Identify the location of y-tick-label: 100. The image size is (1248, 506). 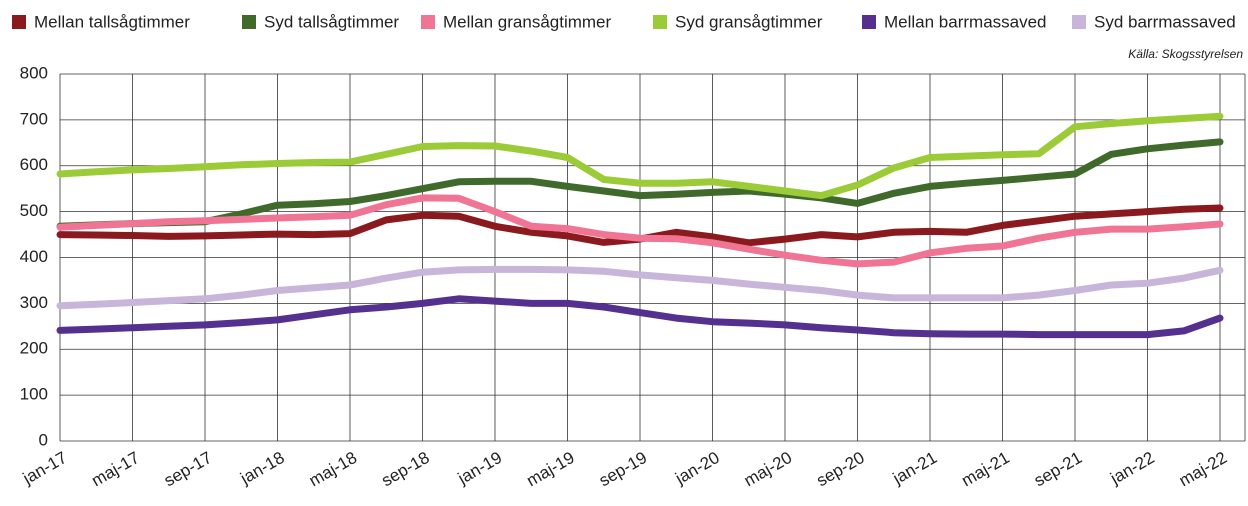
(34, 394).